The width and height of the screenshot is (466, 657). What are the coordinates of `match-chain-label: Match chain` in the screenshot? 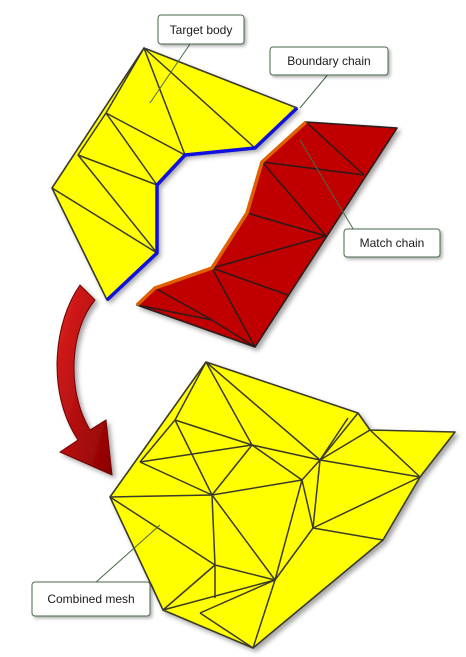 It's located at (392, 243).